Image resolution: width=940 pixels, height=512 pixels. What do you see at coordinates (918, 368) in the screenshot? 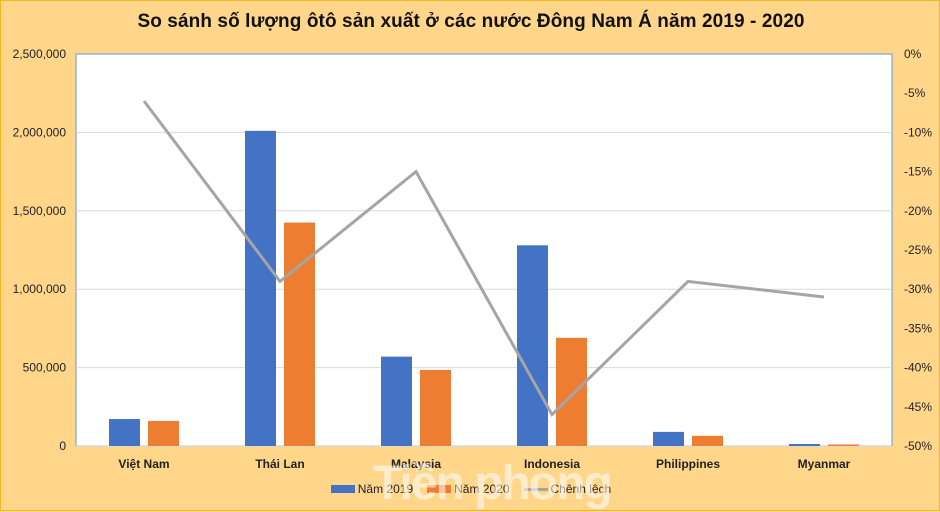
I see `y2-axis-tick: -40%` at bounding box center [918, 368].